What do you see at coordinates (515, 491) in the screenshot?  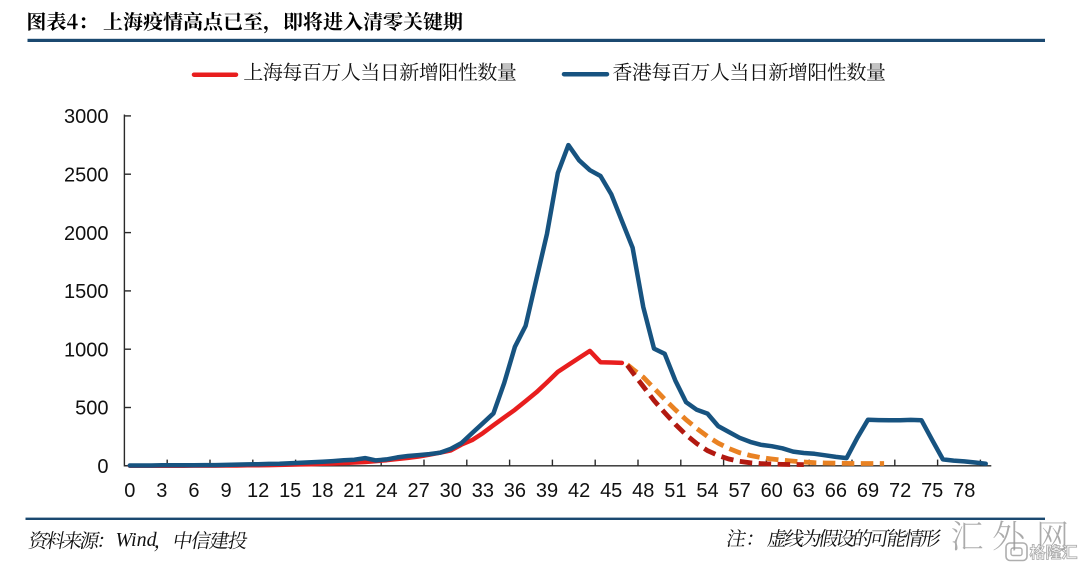 I see `svg-text: 36` at bounding box center [515, 491].